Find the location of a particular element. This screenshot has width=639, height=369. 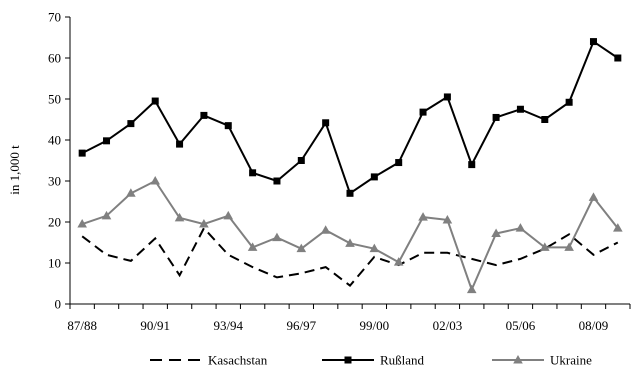

x-tick-label: 02/03 is located at coordinates (448, 325).